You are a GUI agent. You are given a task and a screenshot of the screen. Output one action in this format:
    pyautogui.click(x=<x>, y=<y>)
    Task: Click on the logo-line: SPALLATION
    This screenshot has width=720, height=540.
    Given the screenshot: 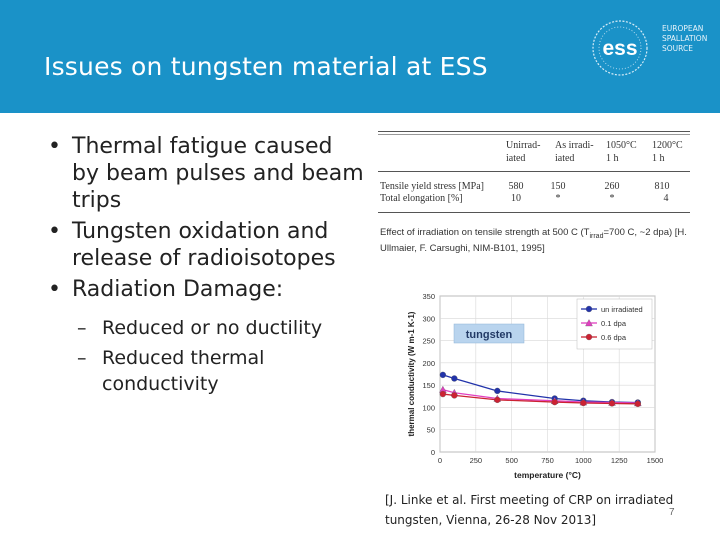 What is the action you would take?
    pyautogui.click(x=685, y=38)
    